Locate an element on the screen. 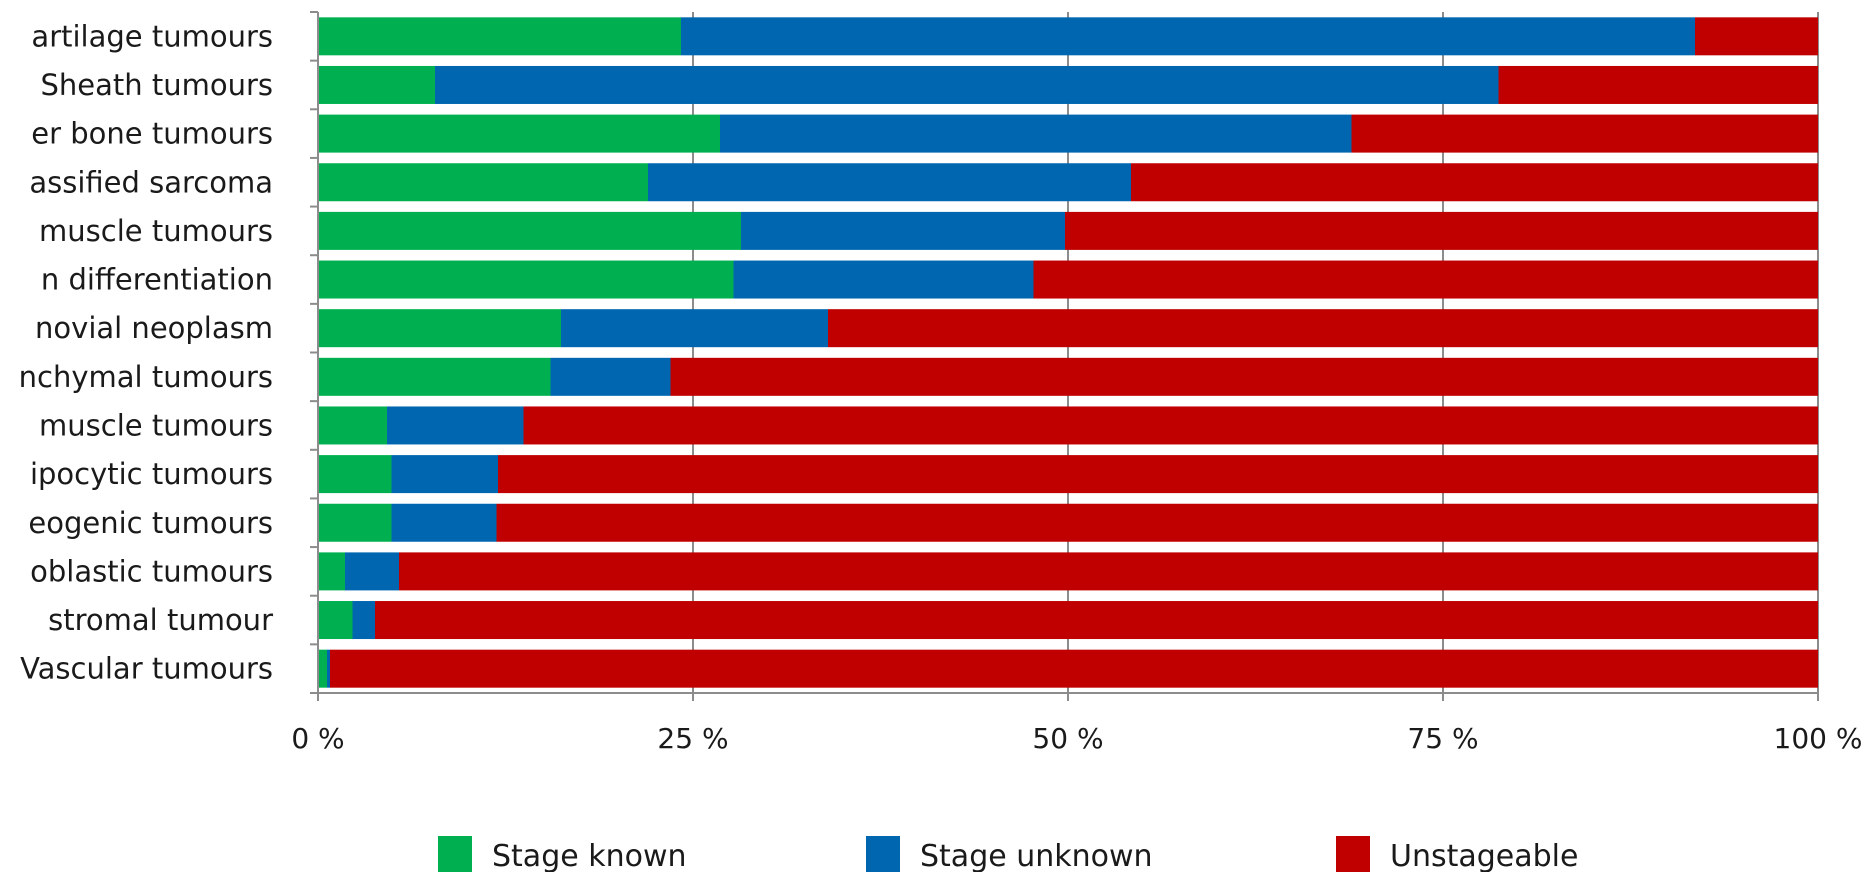 This screenshot has width=1876, height=872. legend-label: Unstageable is located at coordinates (1484, 855).